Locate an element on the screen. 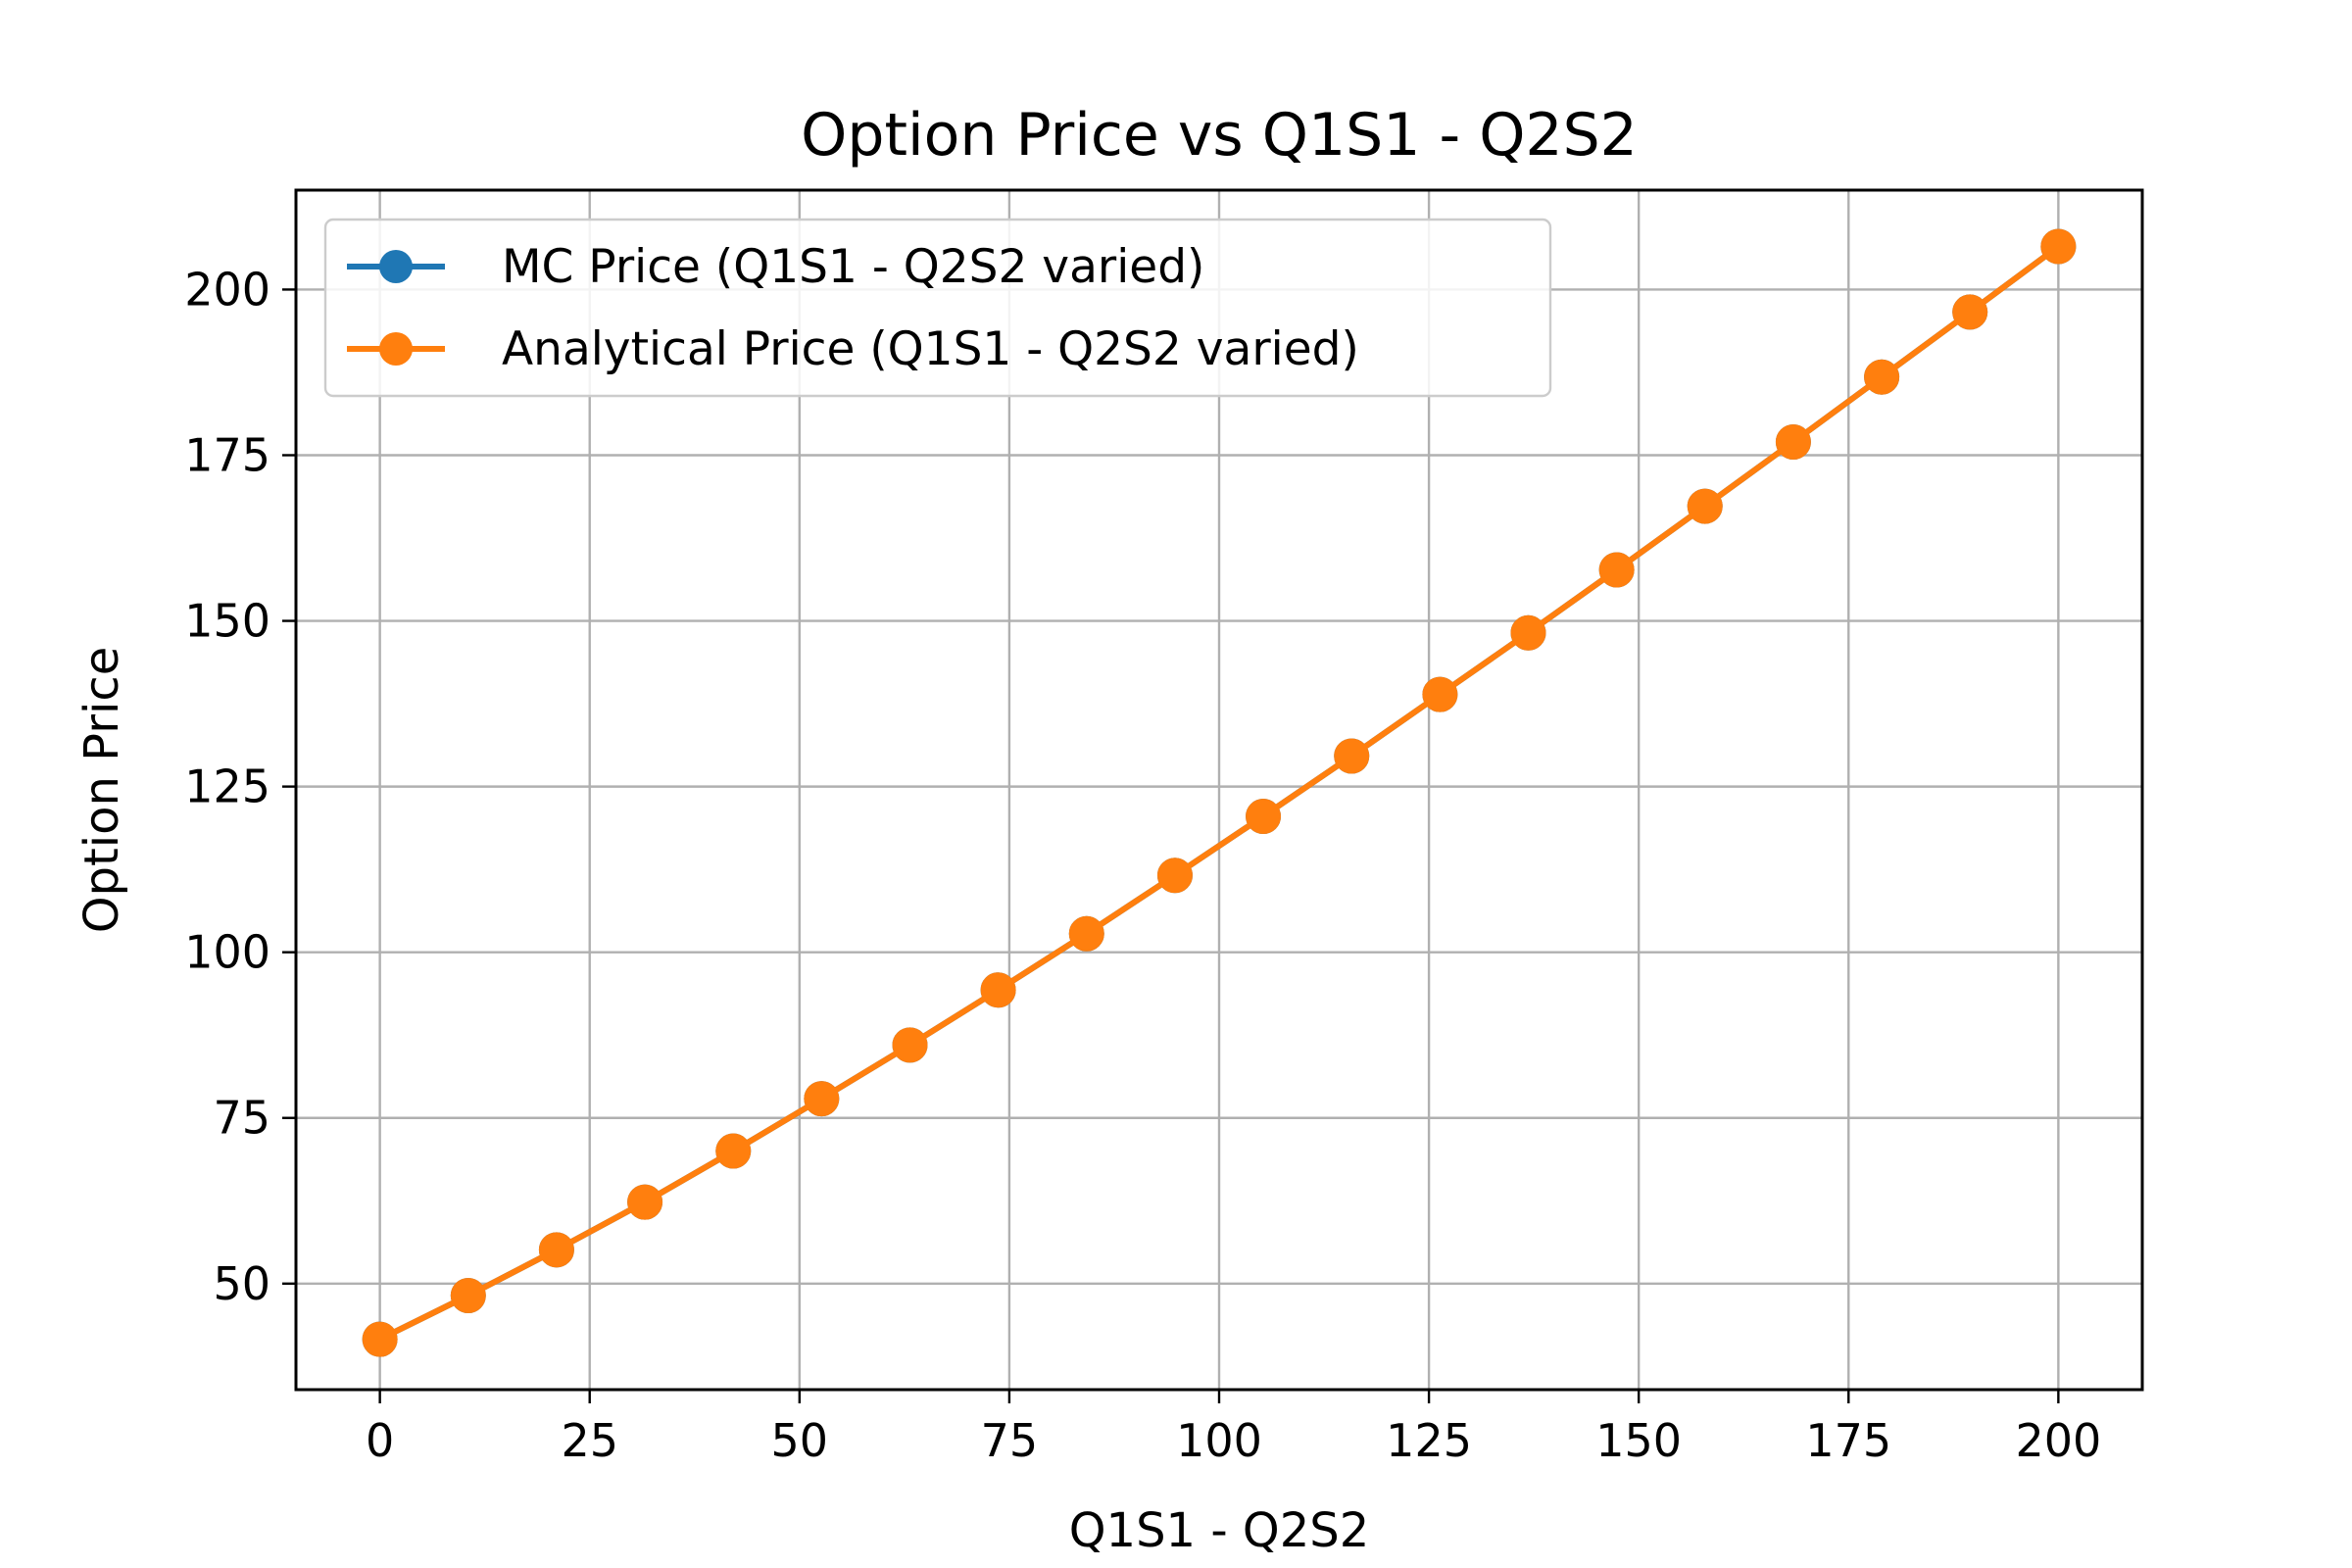  x-tick-label: 125 is located at coordinates (1429, 1440).